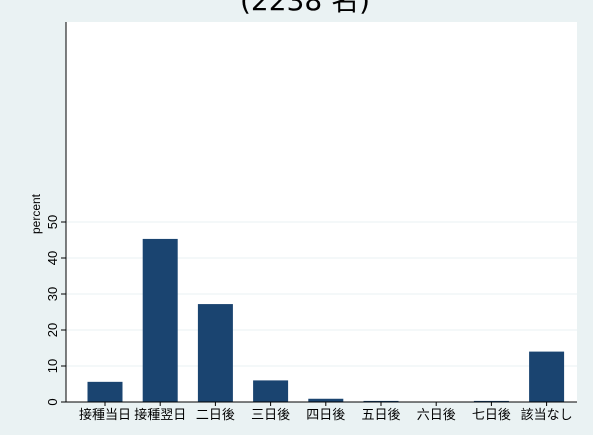 The height and width of the screenshot is (435, 593). I want to click on y-tick-label: 30, so click(52, 294).